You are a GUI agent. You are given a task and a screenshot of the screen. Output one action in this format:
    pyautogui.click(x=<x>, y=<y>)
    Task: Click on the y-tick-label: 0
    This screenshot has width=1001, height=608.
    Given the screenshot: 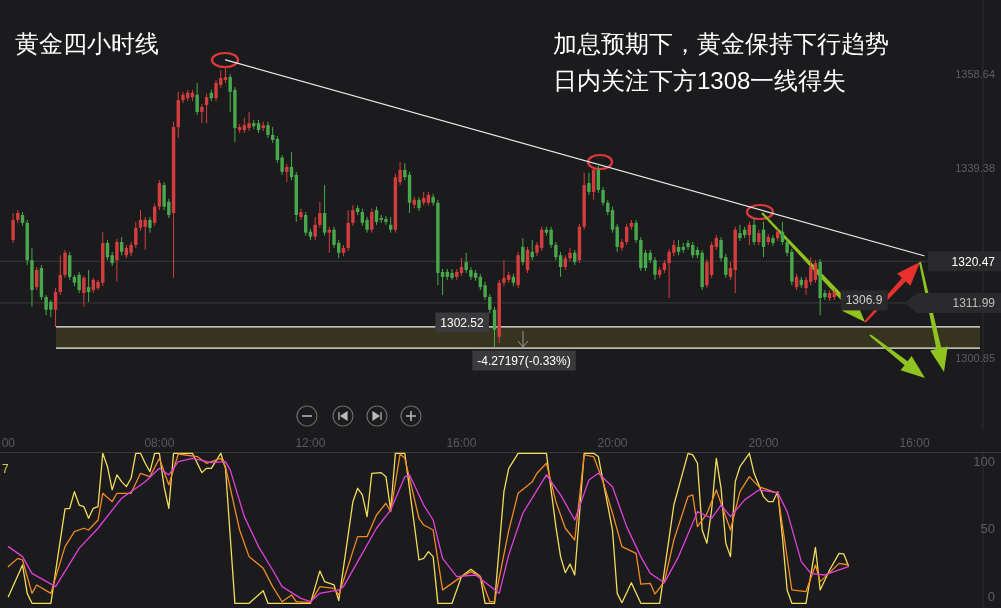 What is the action you would take?
    pyautogui.click(x=991, y=596)
    